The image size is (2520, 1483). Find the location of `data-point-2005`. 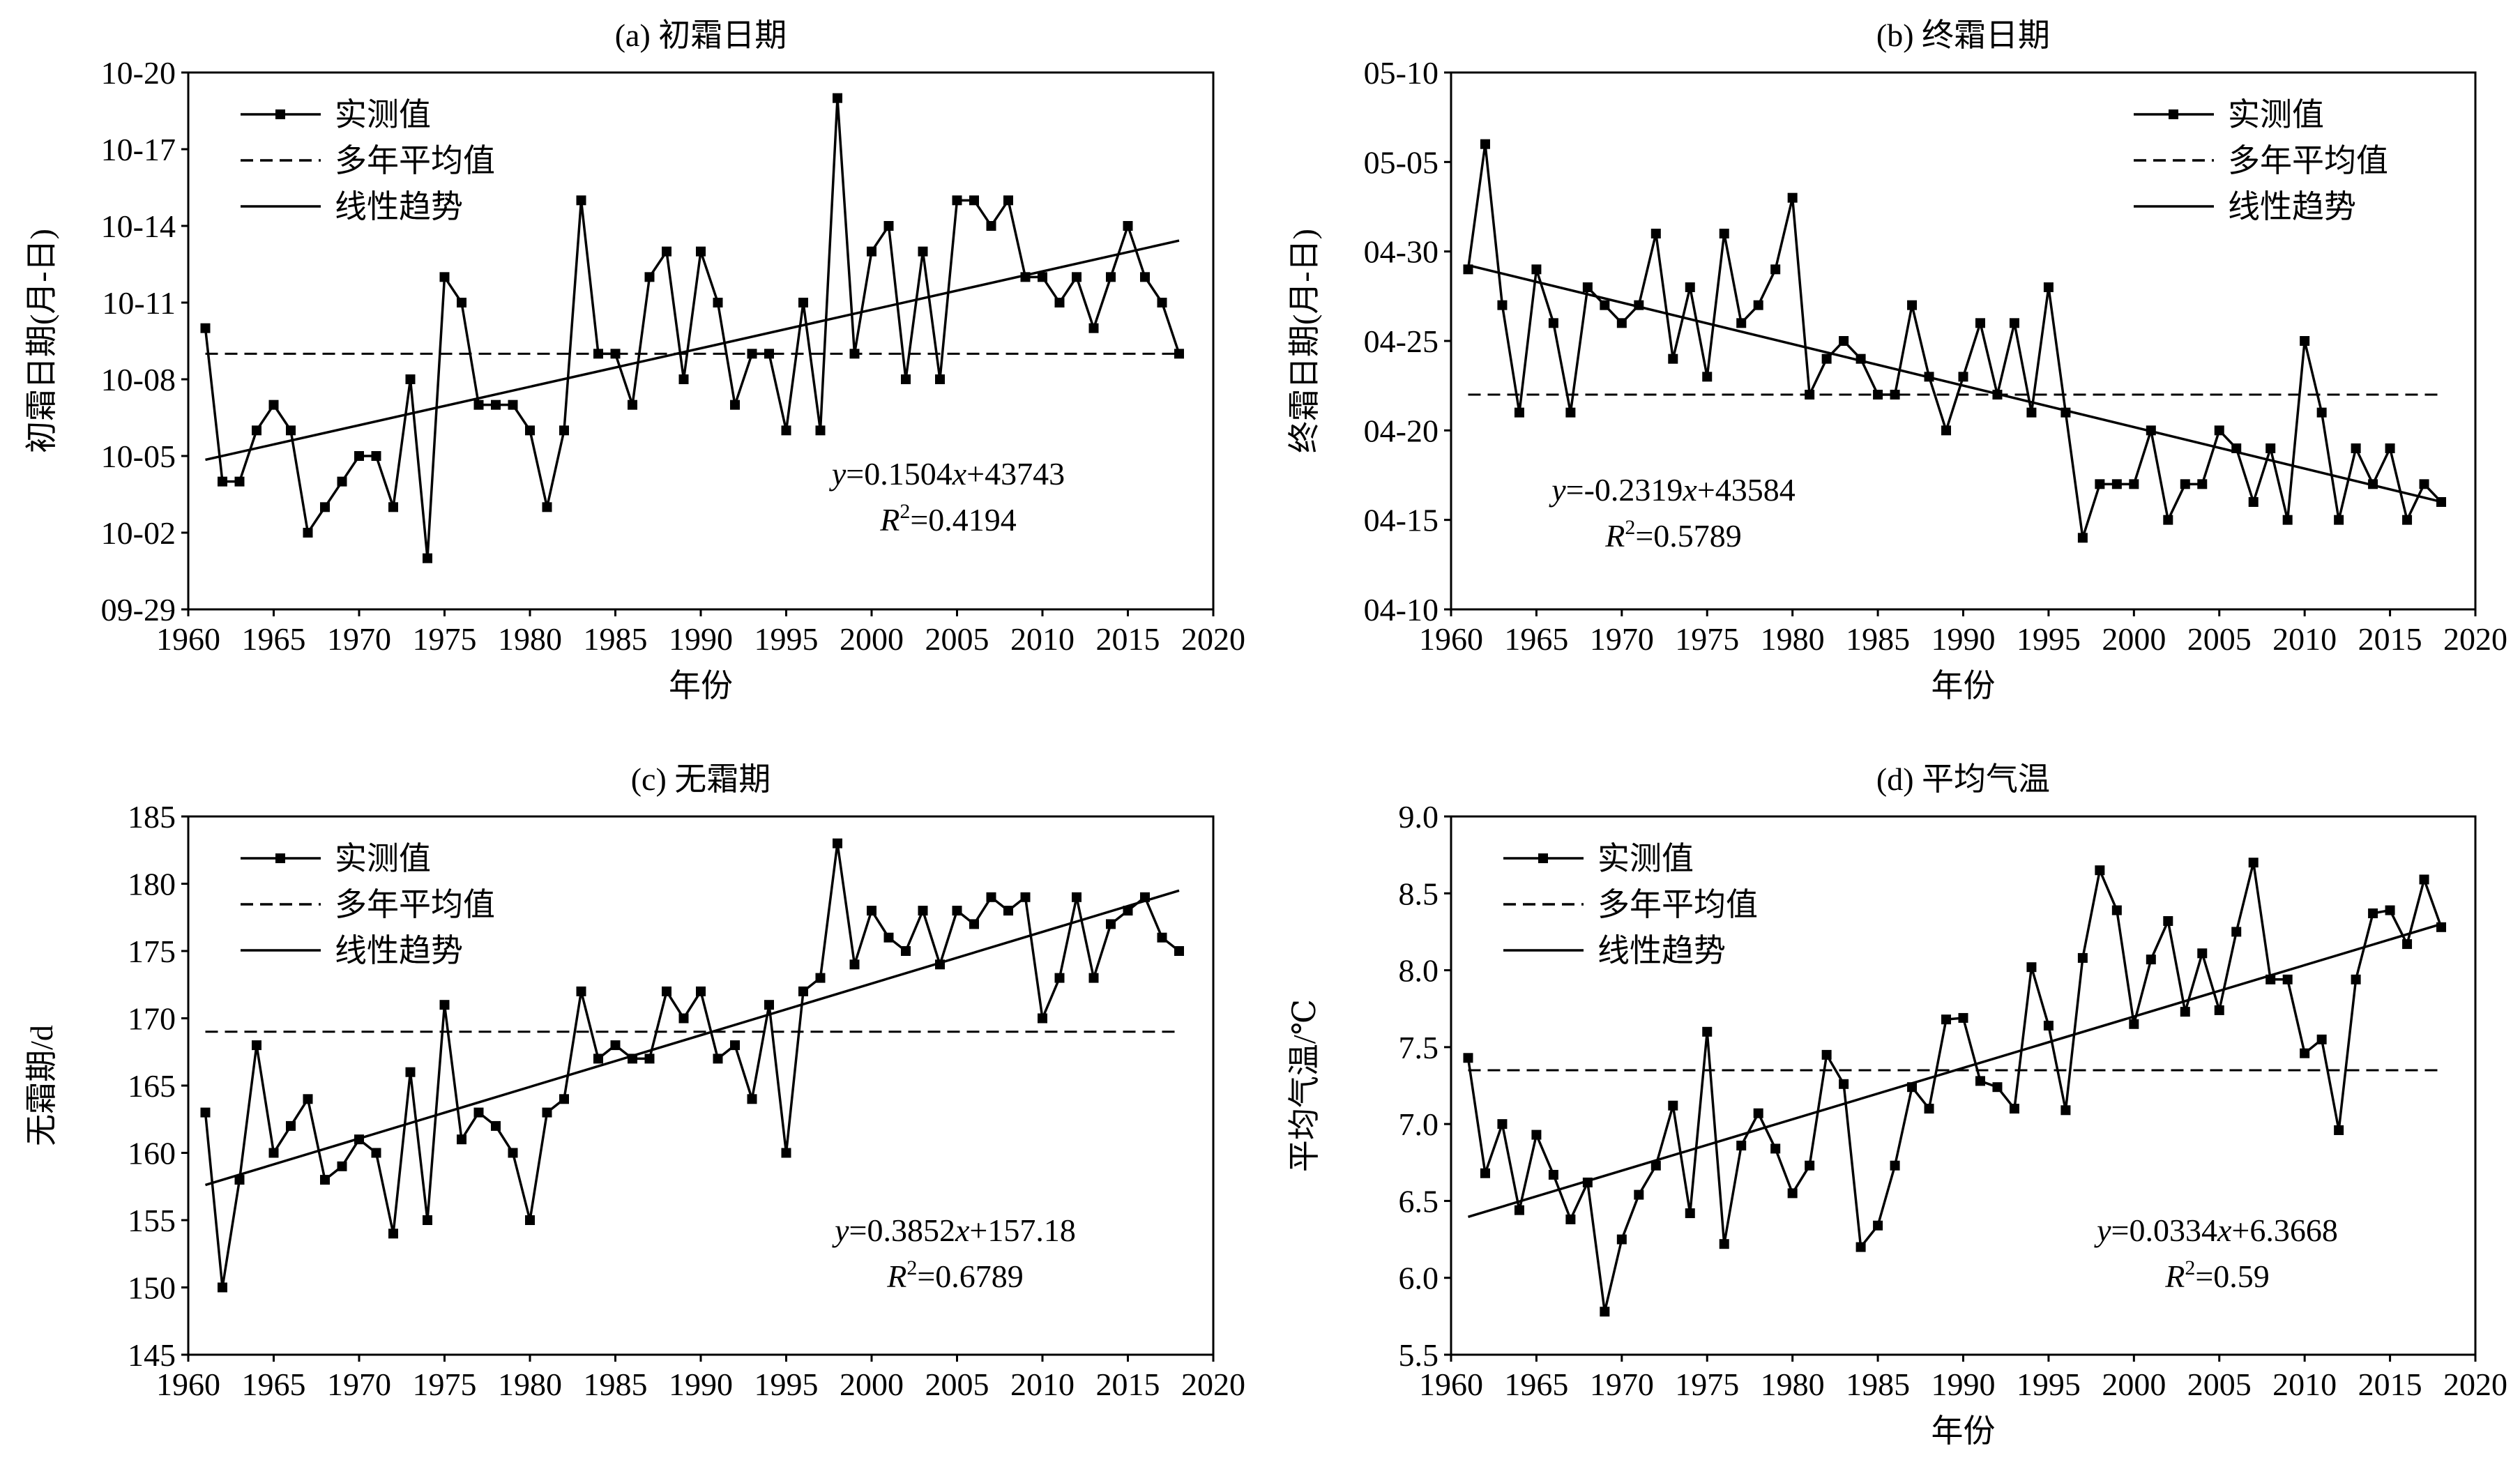

data-point-2005 is located at coordinates (2219, 430).